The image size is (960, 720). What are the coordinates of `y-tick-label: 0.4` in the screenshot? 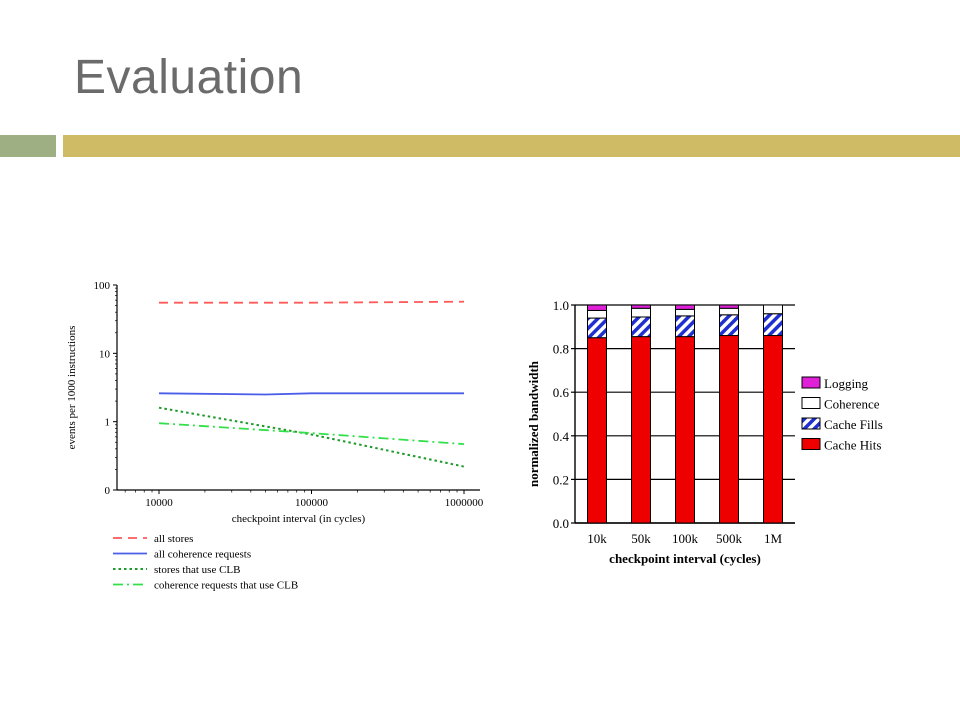 It's located at (561, 436).